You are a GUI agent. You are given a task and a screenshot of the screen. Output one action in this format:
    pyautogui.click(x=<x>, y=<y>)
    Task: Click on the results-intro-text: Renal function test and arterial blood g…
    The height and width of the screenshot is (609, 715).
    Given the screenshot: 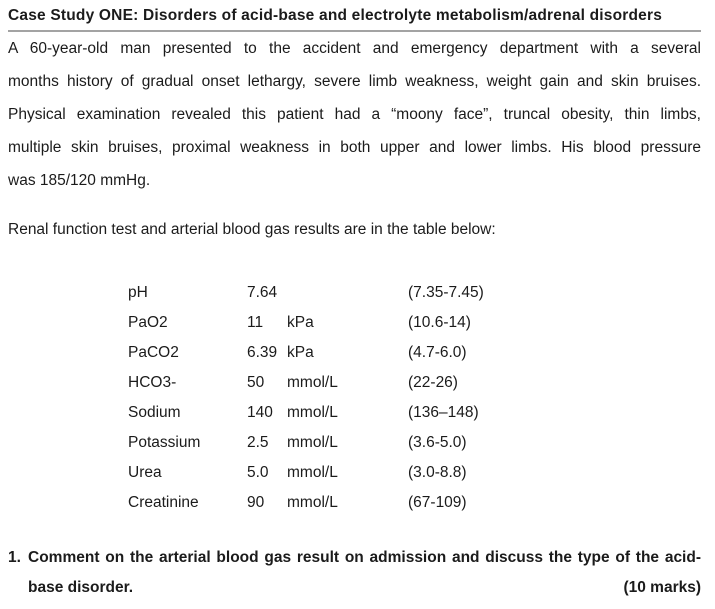 What is the action you would take?
    pyautogui.click(x=252, y=229)
    